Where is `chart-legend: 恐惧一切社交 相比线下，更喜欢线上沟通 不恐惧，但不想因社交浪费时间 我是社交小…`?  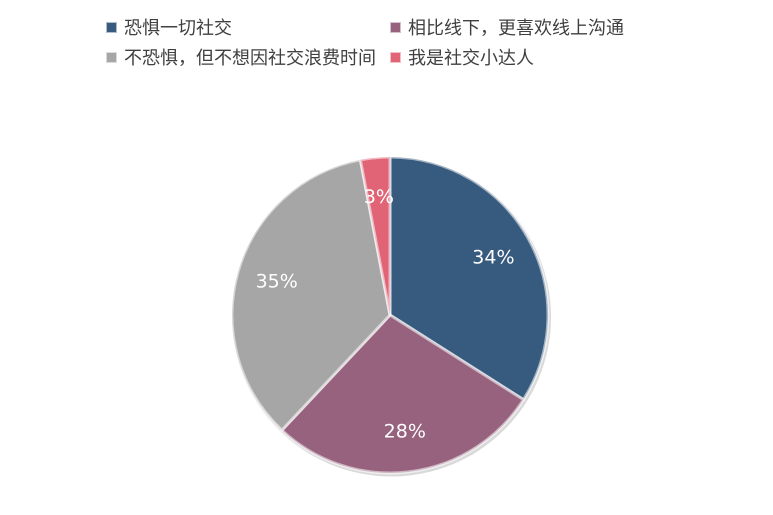 chart-legend: 恐惧一切社交 相比线下，更喜欢线上沟通 不恐惧，但不想因社交浪费时间 我是社交小… is located at coordinates (386, 44).